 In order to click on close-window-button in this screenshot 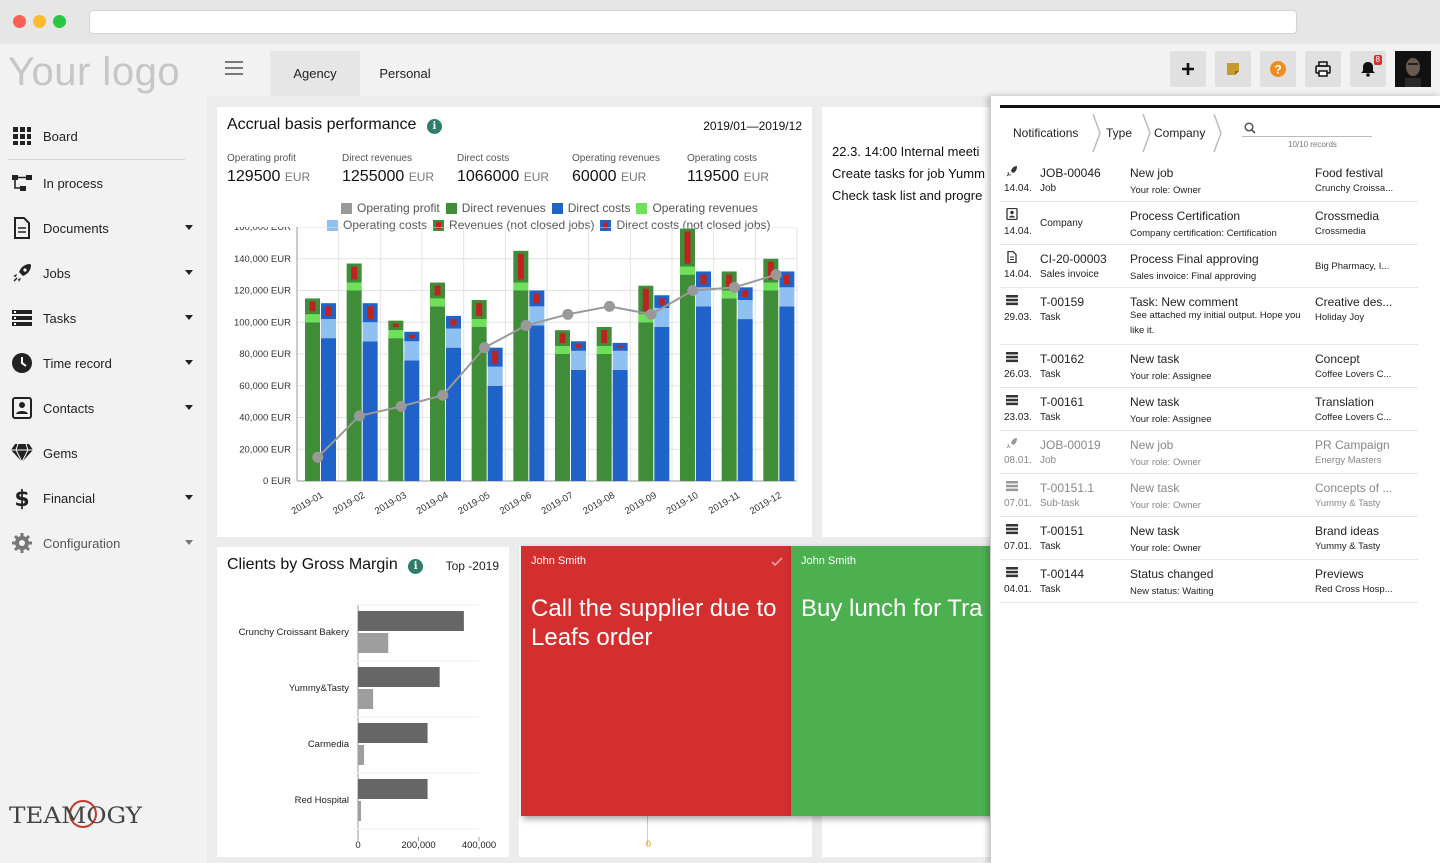, I will do `click(19, 21)`.